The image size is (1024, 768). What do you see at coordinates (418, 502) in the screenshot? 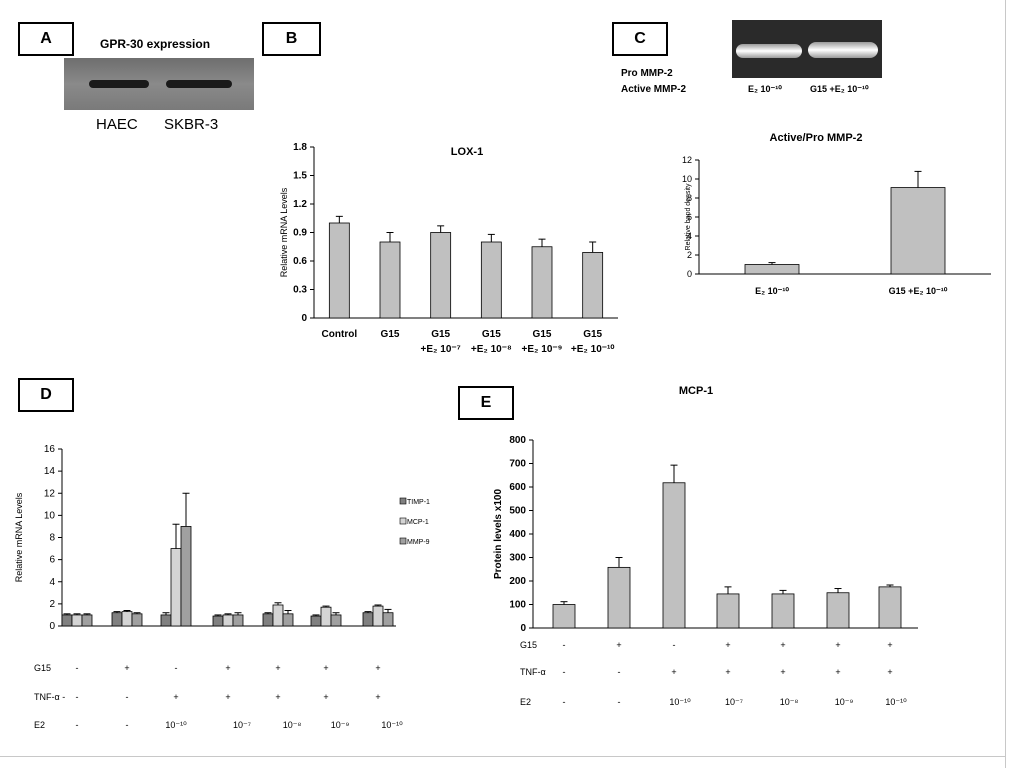
I see `legend-label: TIMP-1` at bounding box center [418, 502].